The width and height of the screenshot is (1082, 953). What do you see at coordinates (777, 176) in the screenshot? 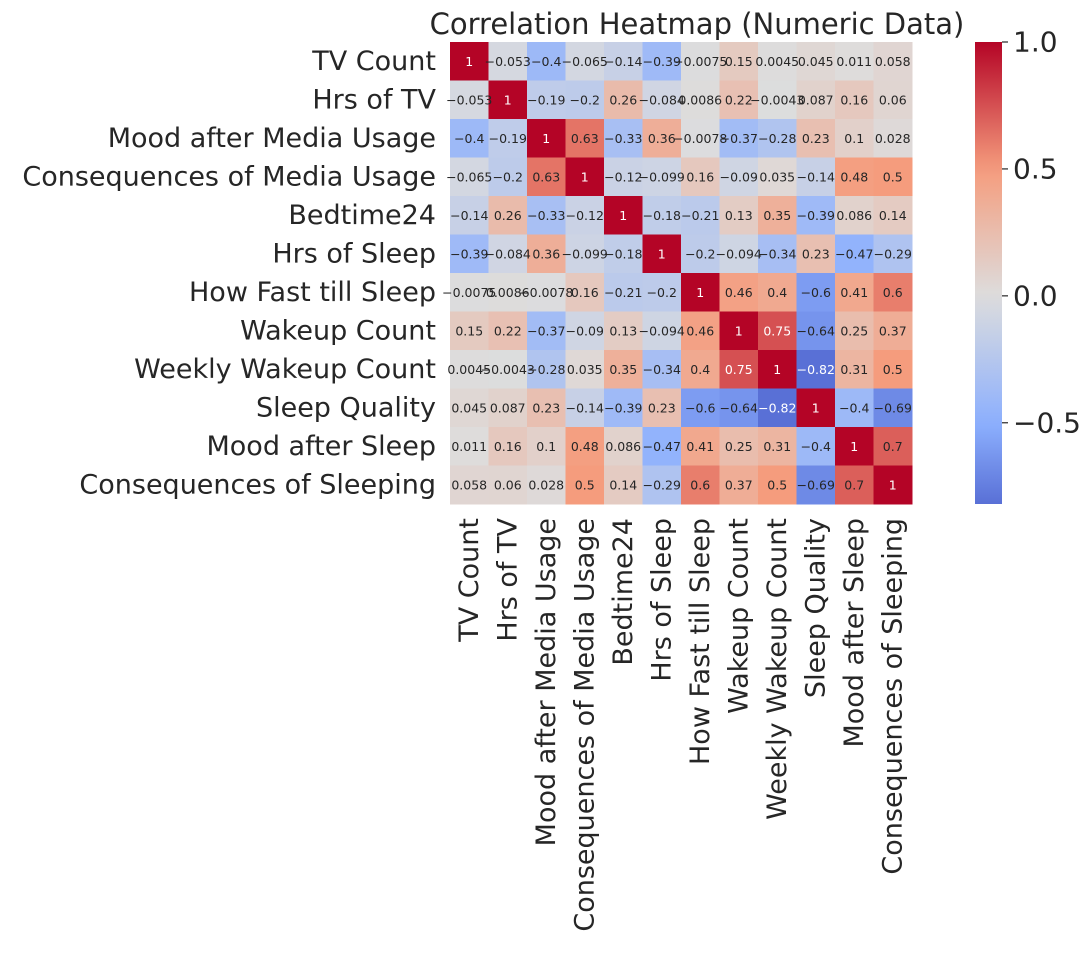
I see `heatmap-cell-value: 0.035` at bounding box center [777, 176].